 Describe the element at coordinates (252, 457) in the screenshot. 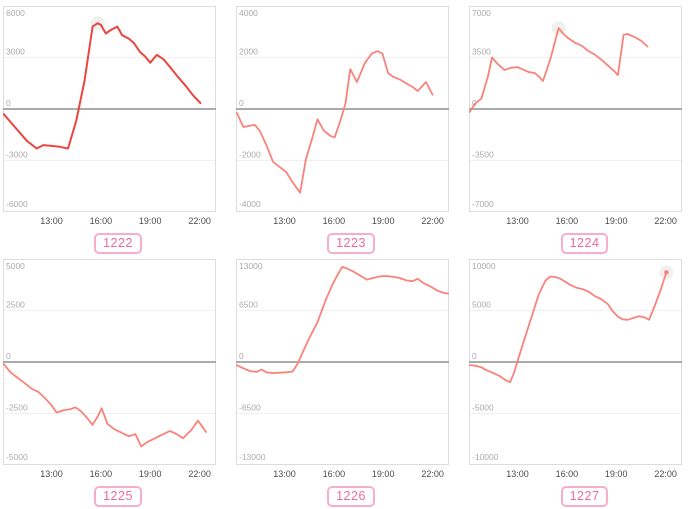

I see `svg-text: -13000` at that location.